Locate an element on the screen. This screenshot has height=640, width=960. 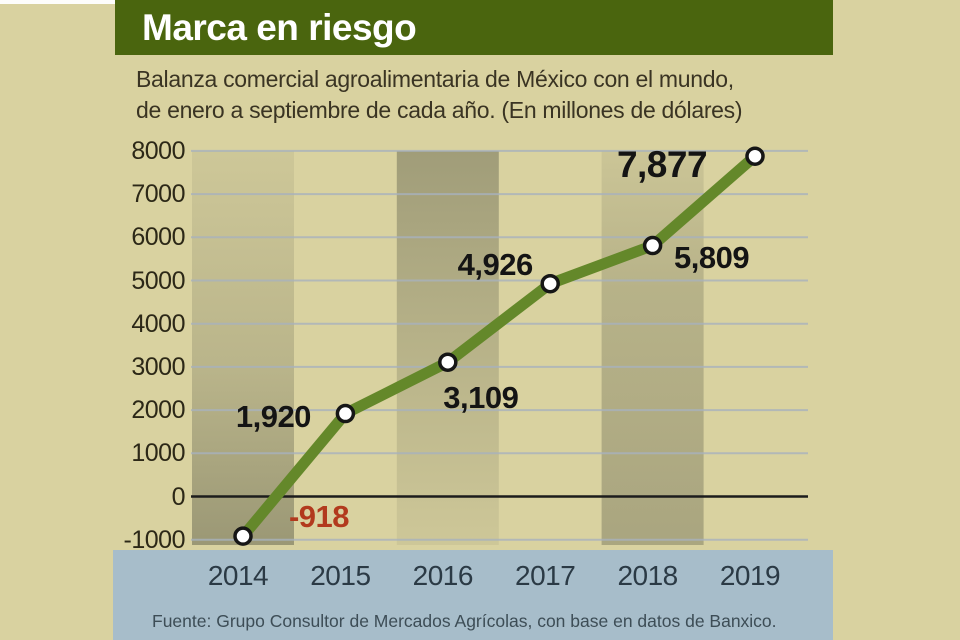
data-point-2014 is located at coordinates (243, 536).